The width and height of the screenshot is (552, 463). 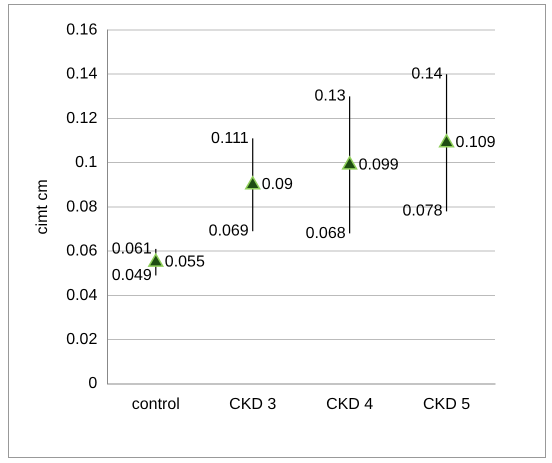 I want to click on annotation: 0.069, so click(x=228, y=231).